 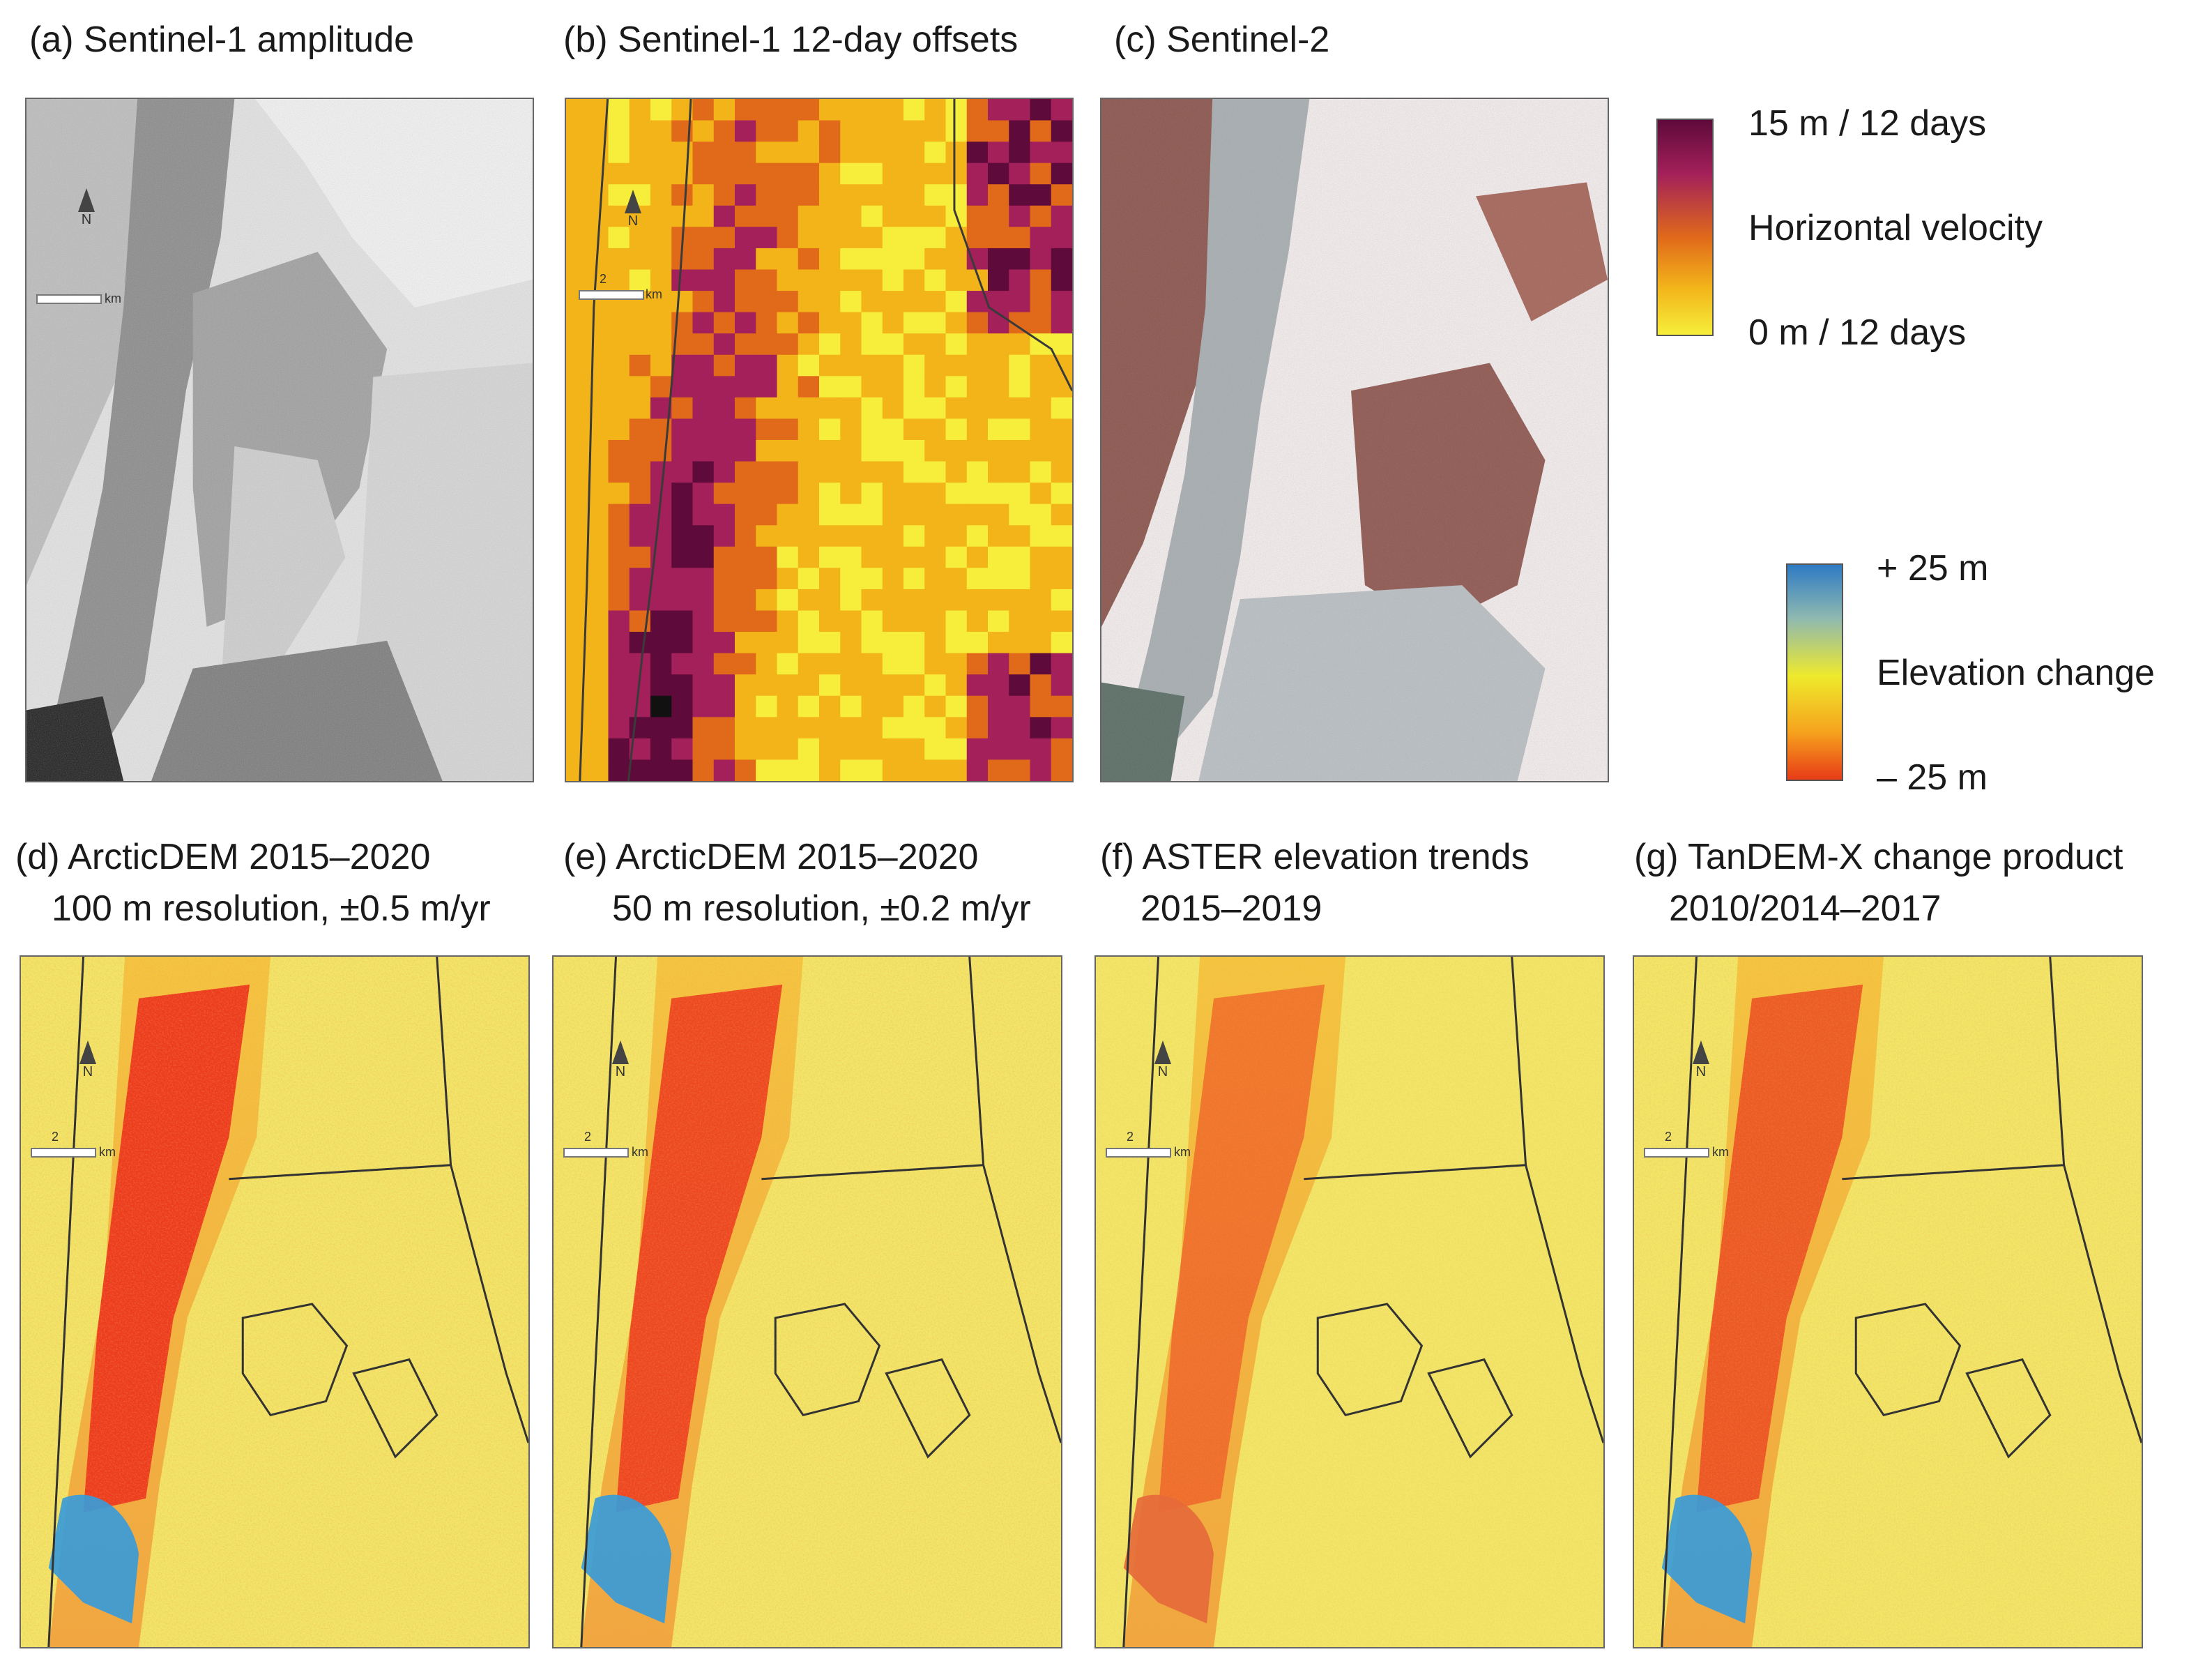 What do you see at coordinates (1701, 1060) in the screenshot?
I see `north-arrow-icon: N` at bounding box center [1701, 1060].